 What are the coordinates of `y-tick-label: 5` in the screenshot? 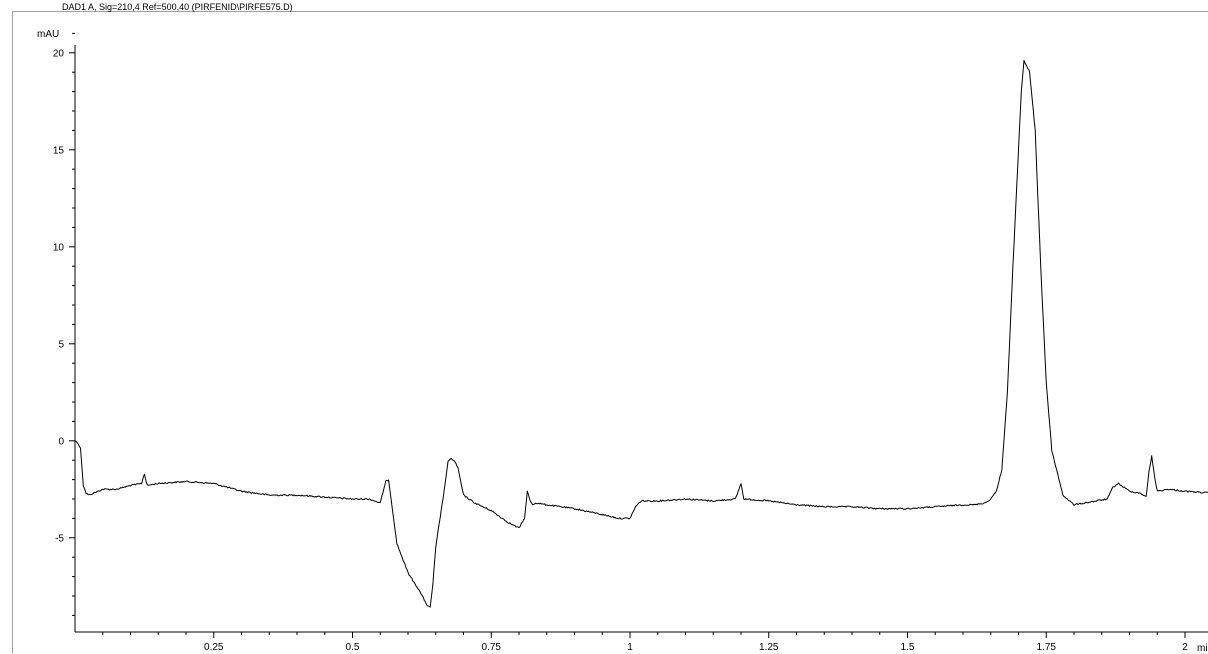 It's located at (61, 344).